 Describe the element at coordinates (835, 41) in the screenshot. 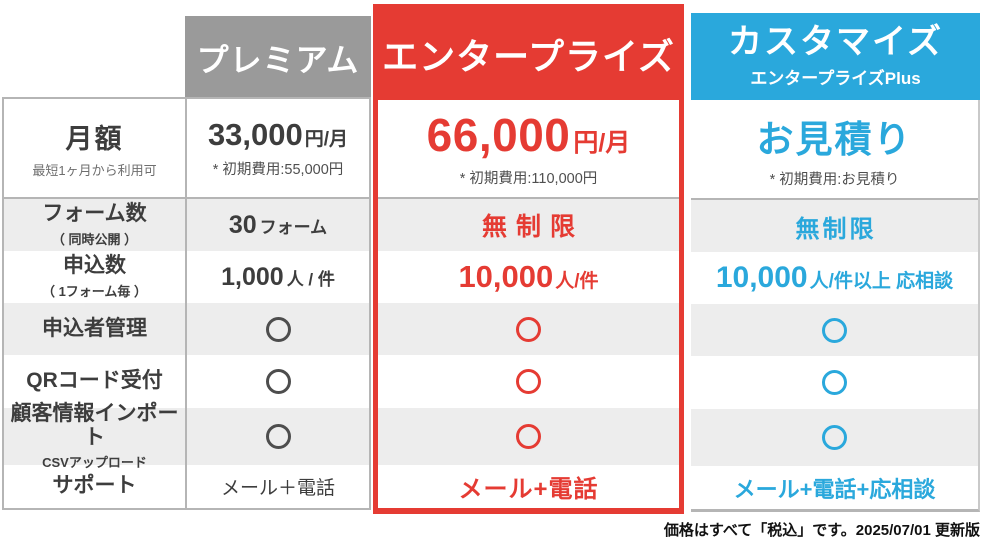

I see `plan-custom-name: カスタマイズ` at that location.